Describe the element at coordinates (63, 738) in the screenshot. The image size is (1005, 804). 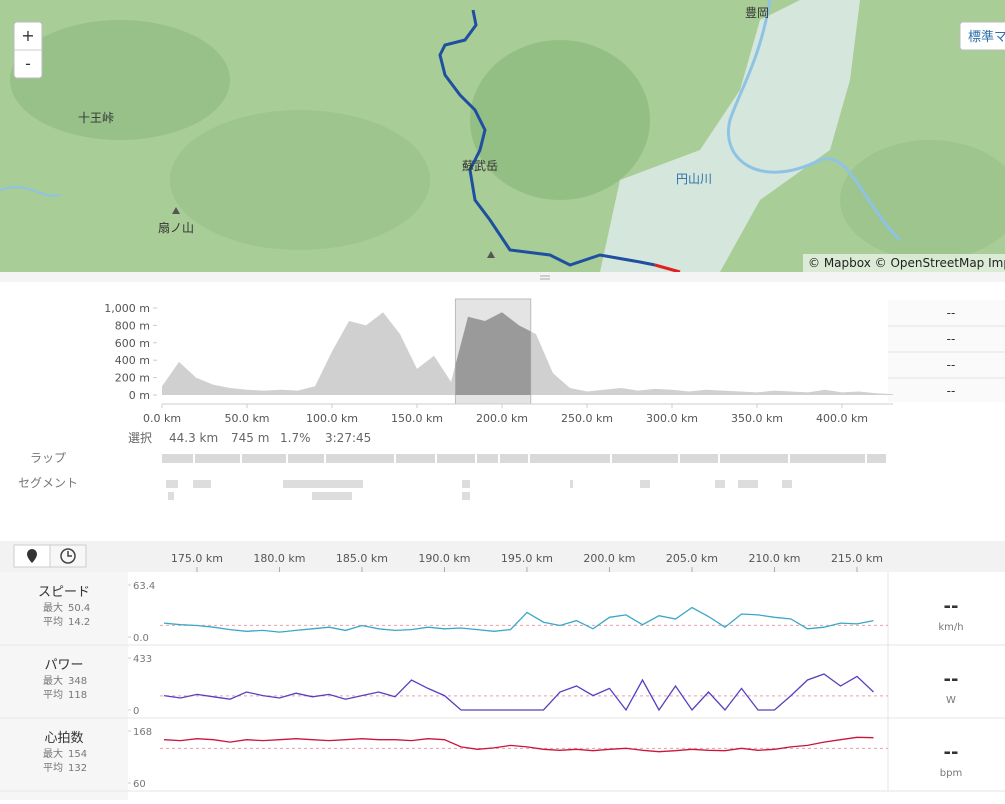
I see `row-name: 心拍数` at that location.